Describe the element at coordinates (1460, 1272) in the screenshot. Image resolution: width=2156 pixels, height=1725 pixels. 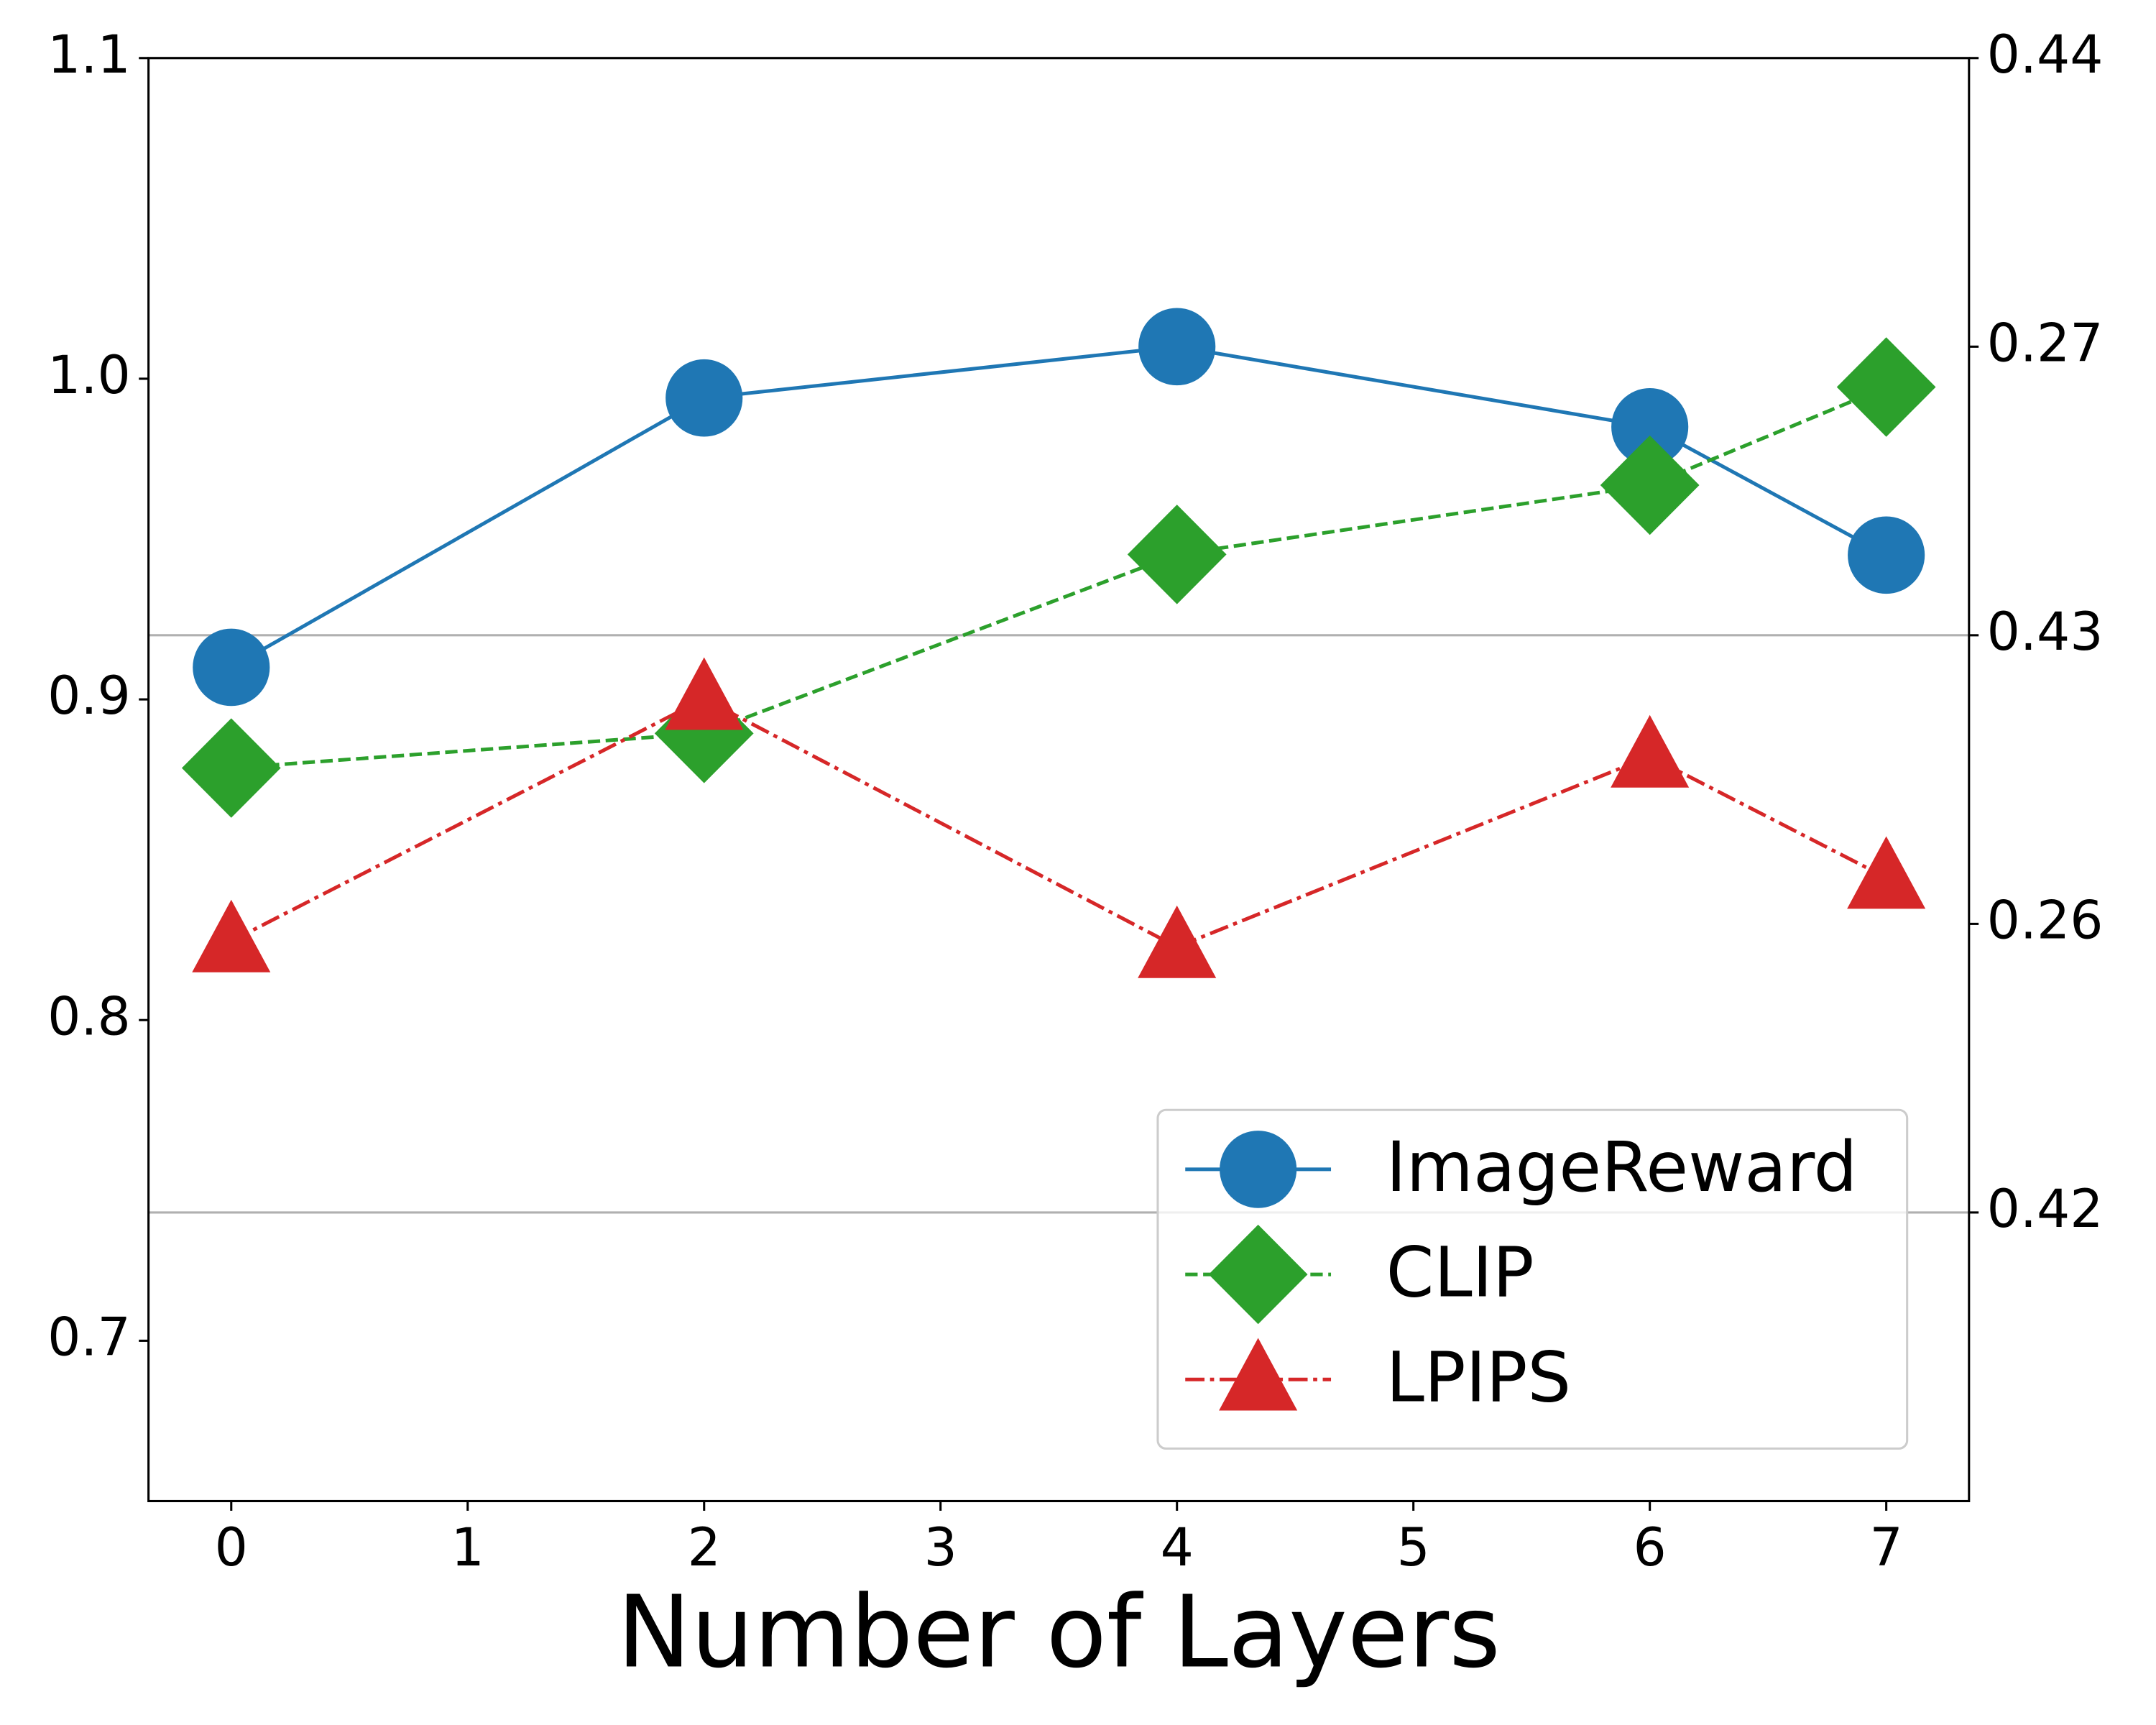
I see `legend-label: CLIP` at that location.